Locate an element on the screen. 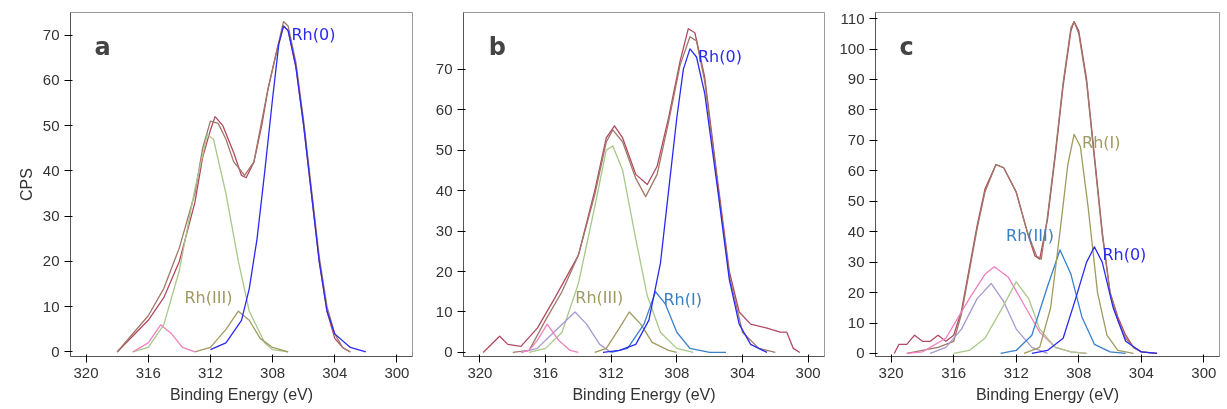 This screenshot has height=409, width=1227. text: a is located at coordinates (102, 46).